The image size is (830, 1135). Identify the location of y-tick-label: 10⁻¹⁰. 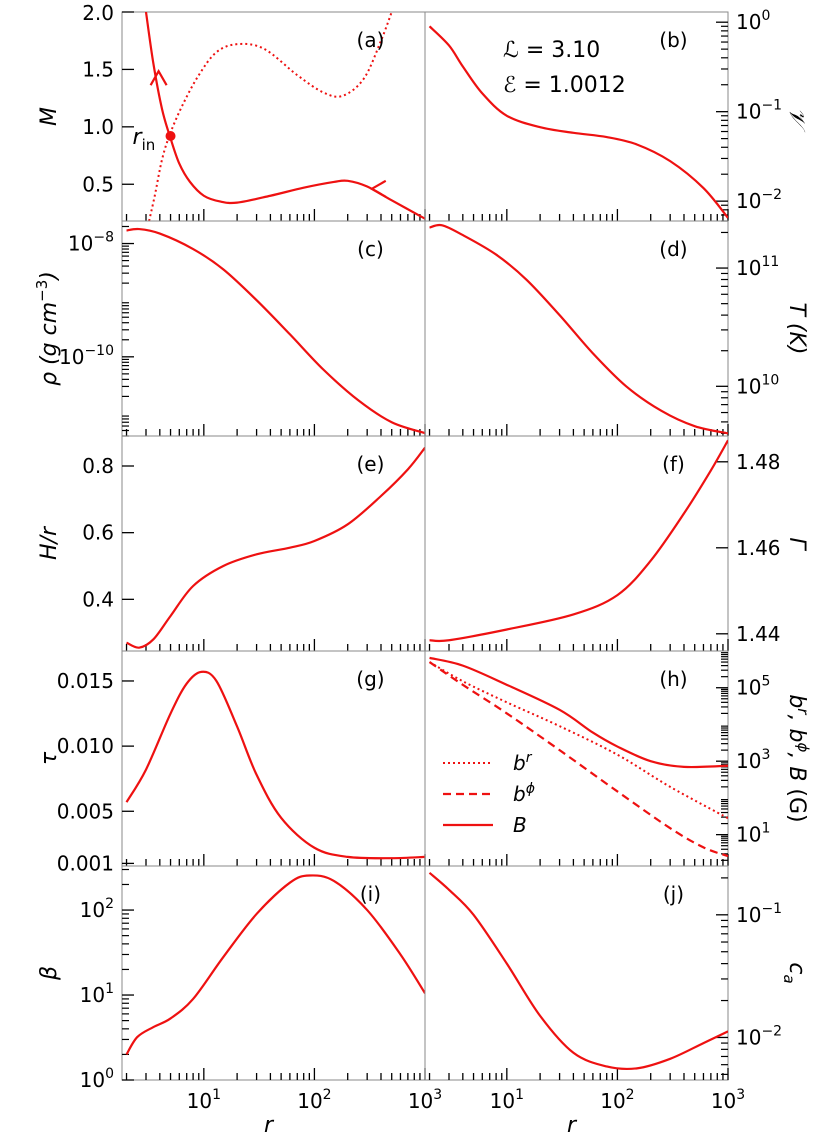
(86, 356).